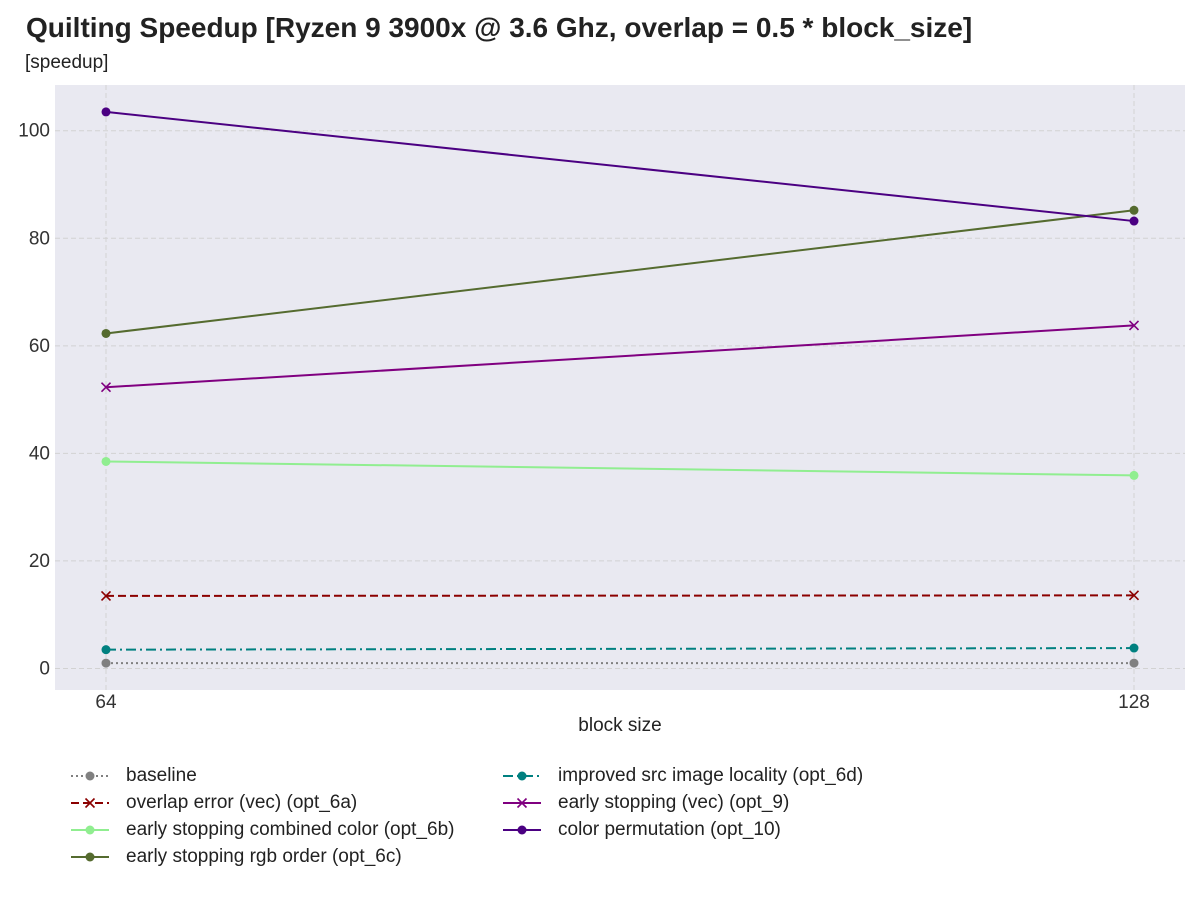  Describe the element at coordinates (242, 802) in the screenshot. I see `legend-label: overlap error (vec) (opt_6a)` at that location.